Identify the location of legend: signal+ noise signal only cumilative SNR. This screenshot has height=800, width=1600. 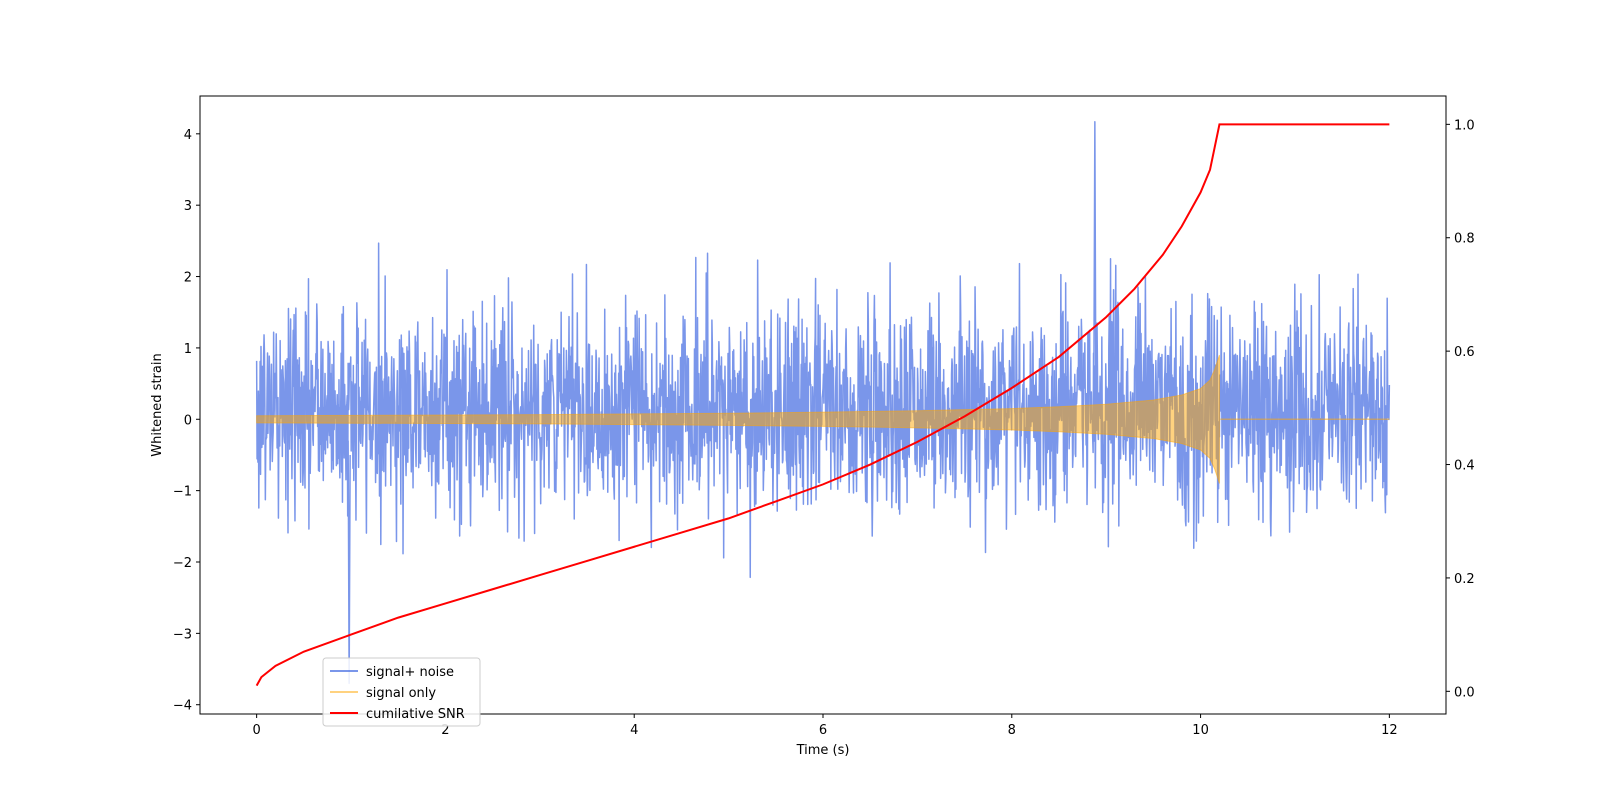
(401, 692).